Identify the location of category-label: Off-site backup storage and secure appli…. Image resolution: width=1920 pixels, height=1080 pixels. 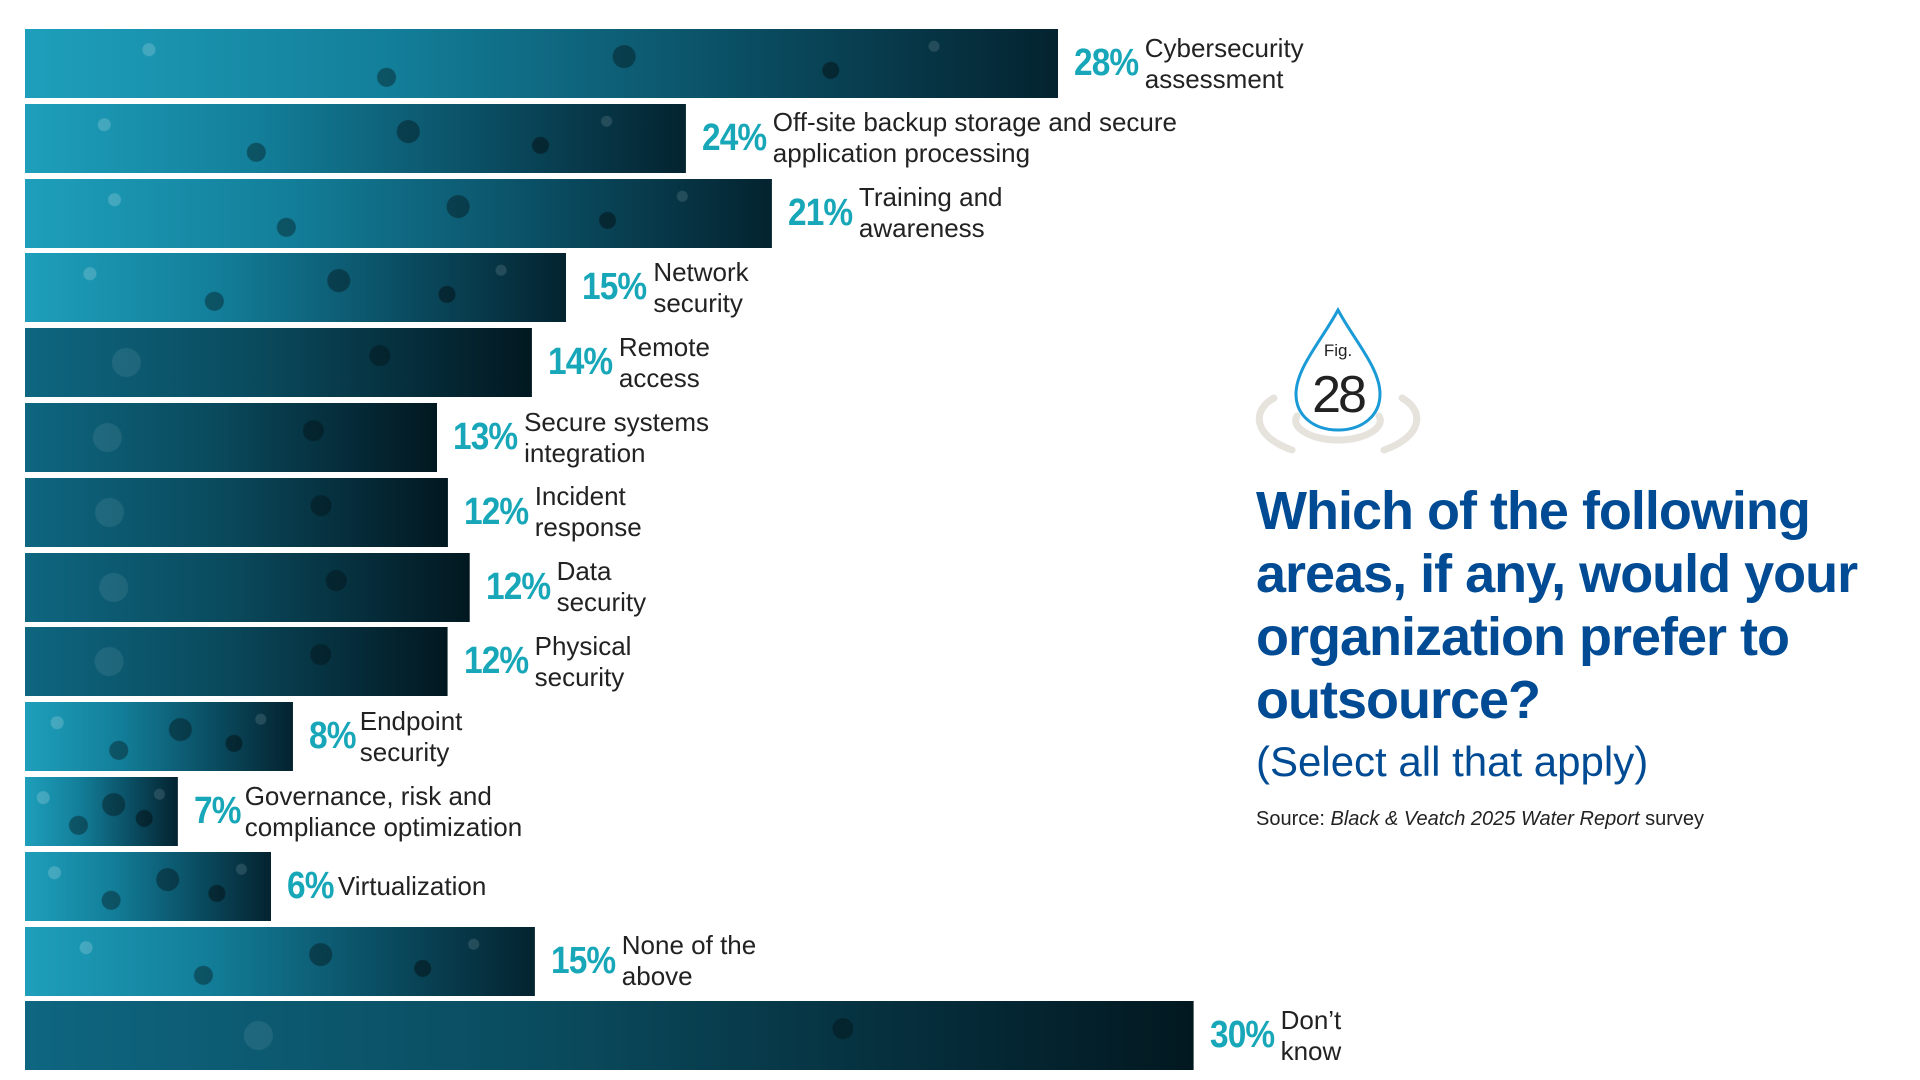
(974, 138).